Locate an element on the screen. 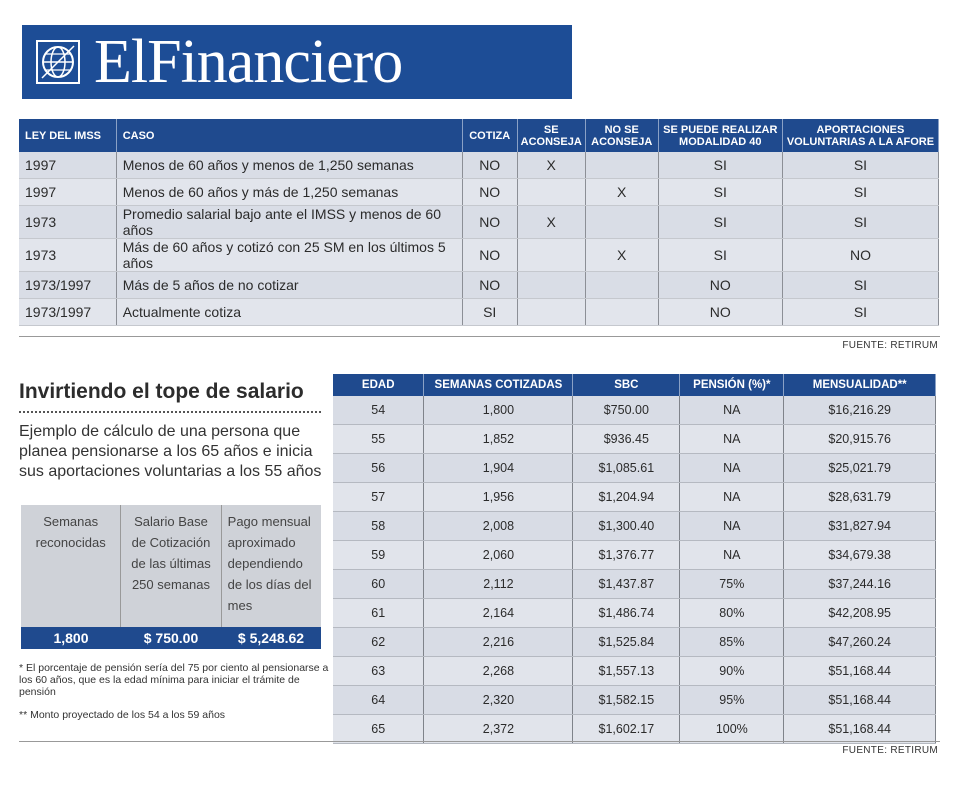 The height and width of the screenshot is (807, 960). cell: $1,525.84 is located at coordinates (626, 642).